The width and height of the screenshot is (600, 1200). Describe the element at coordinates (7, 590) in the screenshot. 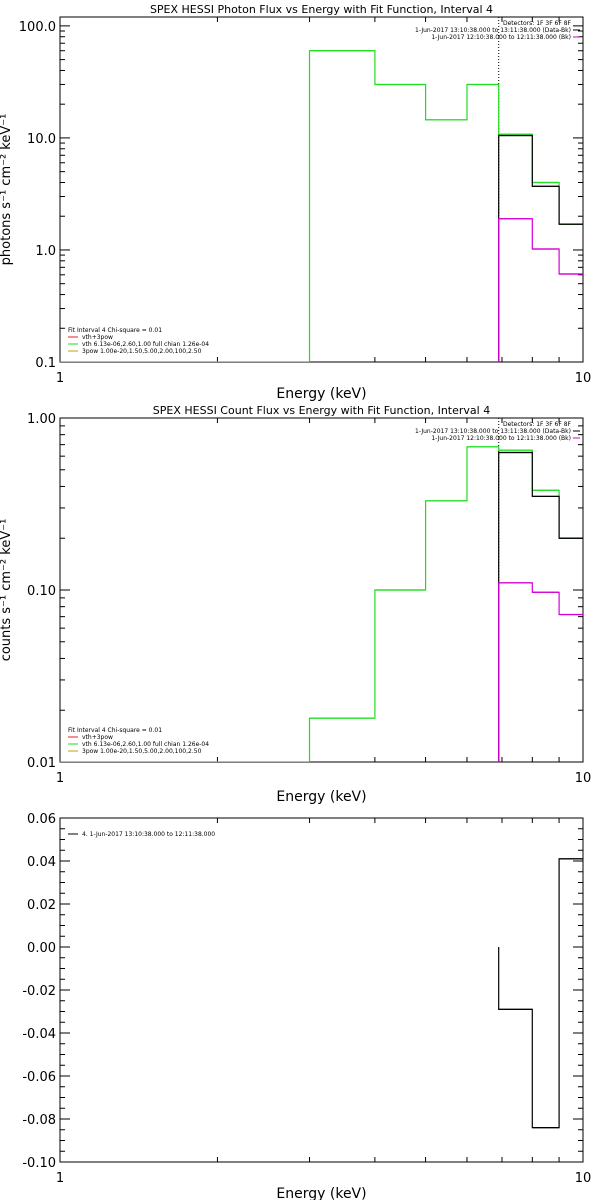

I see `y-axis-label: counts s⁻¹ cm⁻² keV⁻¹` at that location.